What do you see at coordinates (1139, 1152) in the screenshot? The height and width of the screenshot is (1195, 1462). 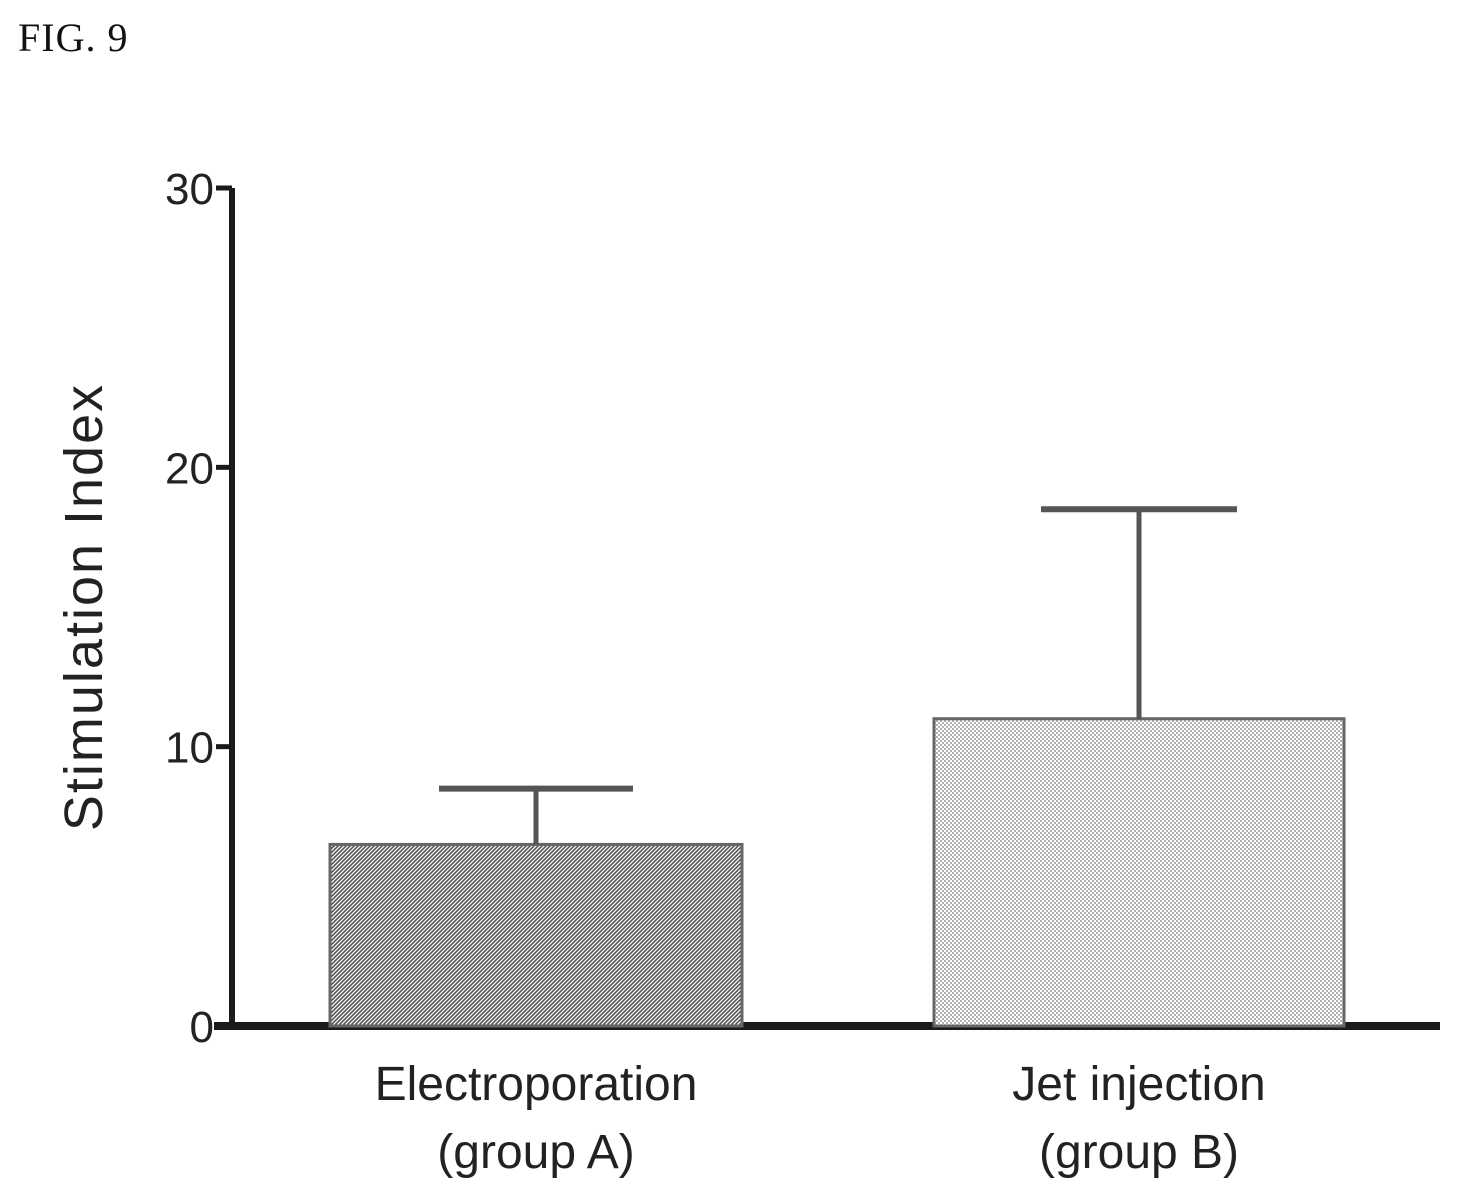 I see `x-category-label: (group B)` at bounding box center [1139, 1152].